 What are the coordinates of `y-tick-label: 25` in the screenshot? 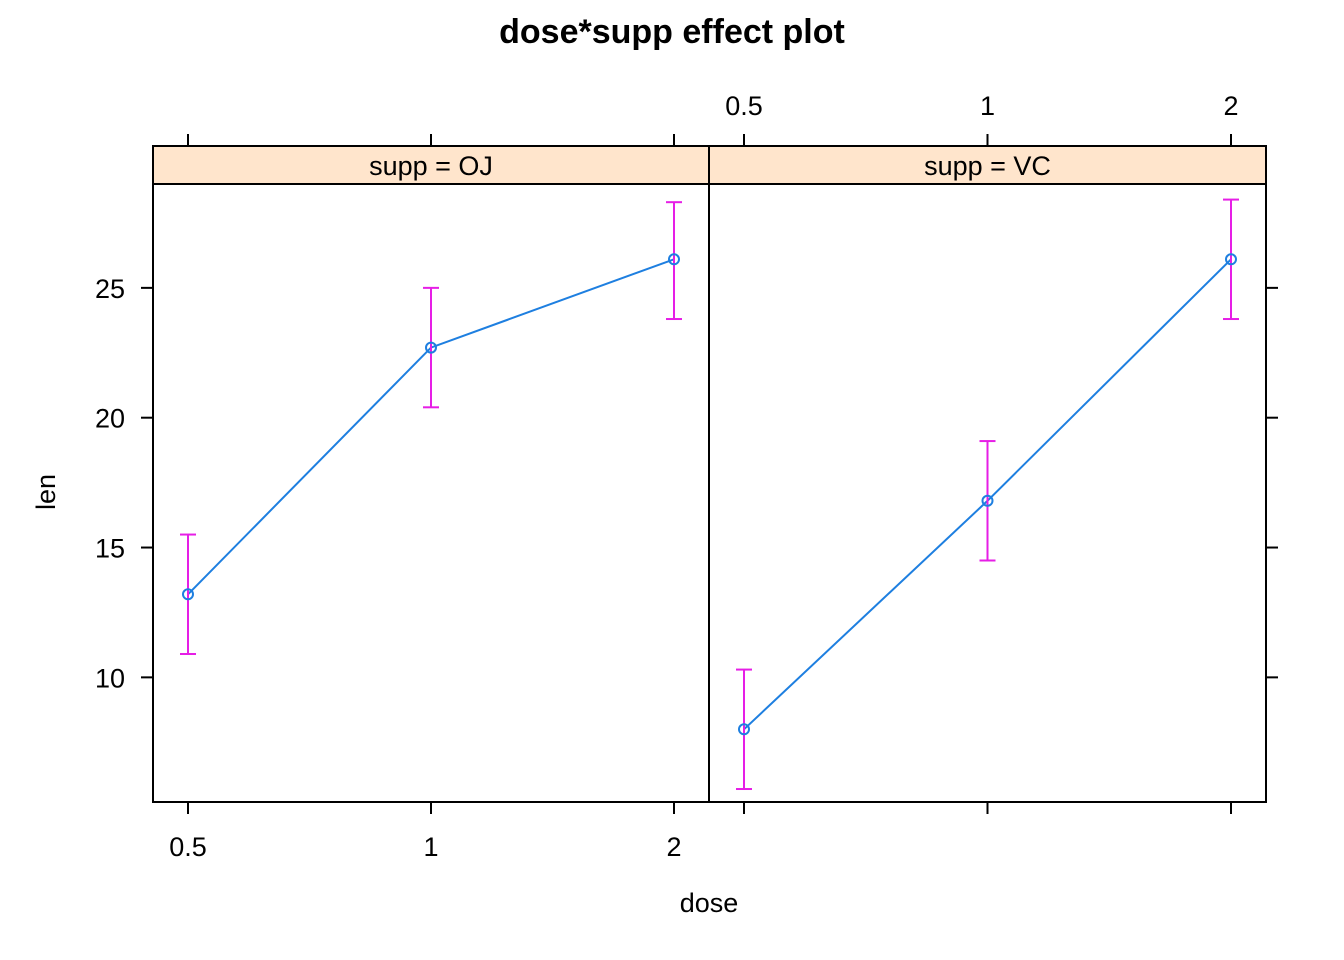 It's located at (110, 289).